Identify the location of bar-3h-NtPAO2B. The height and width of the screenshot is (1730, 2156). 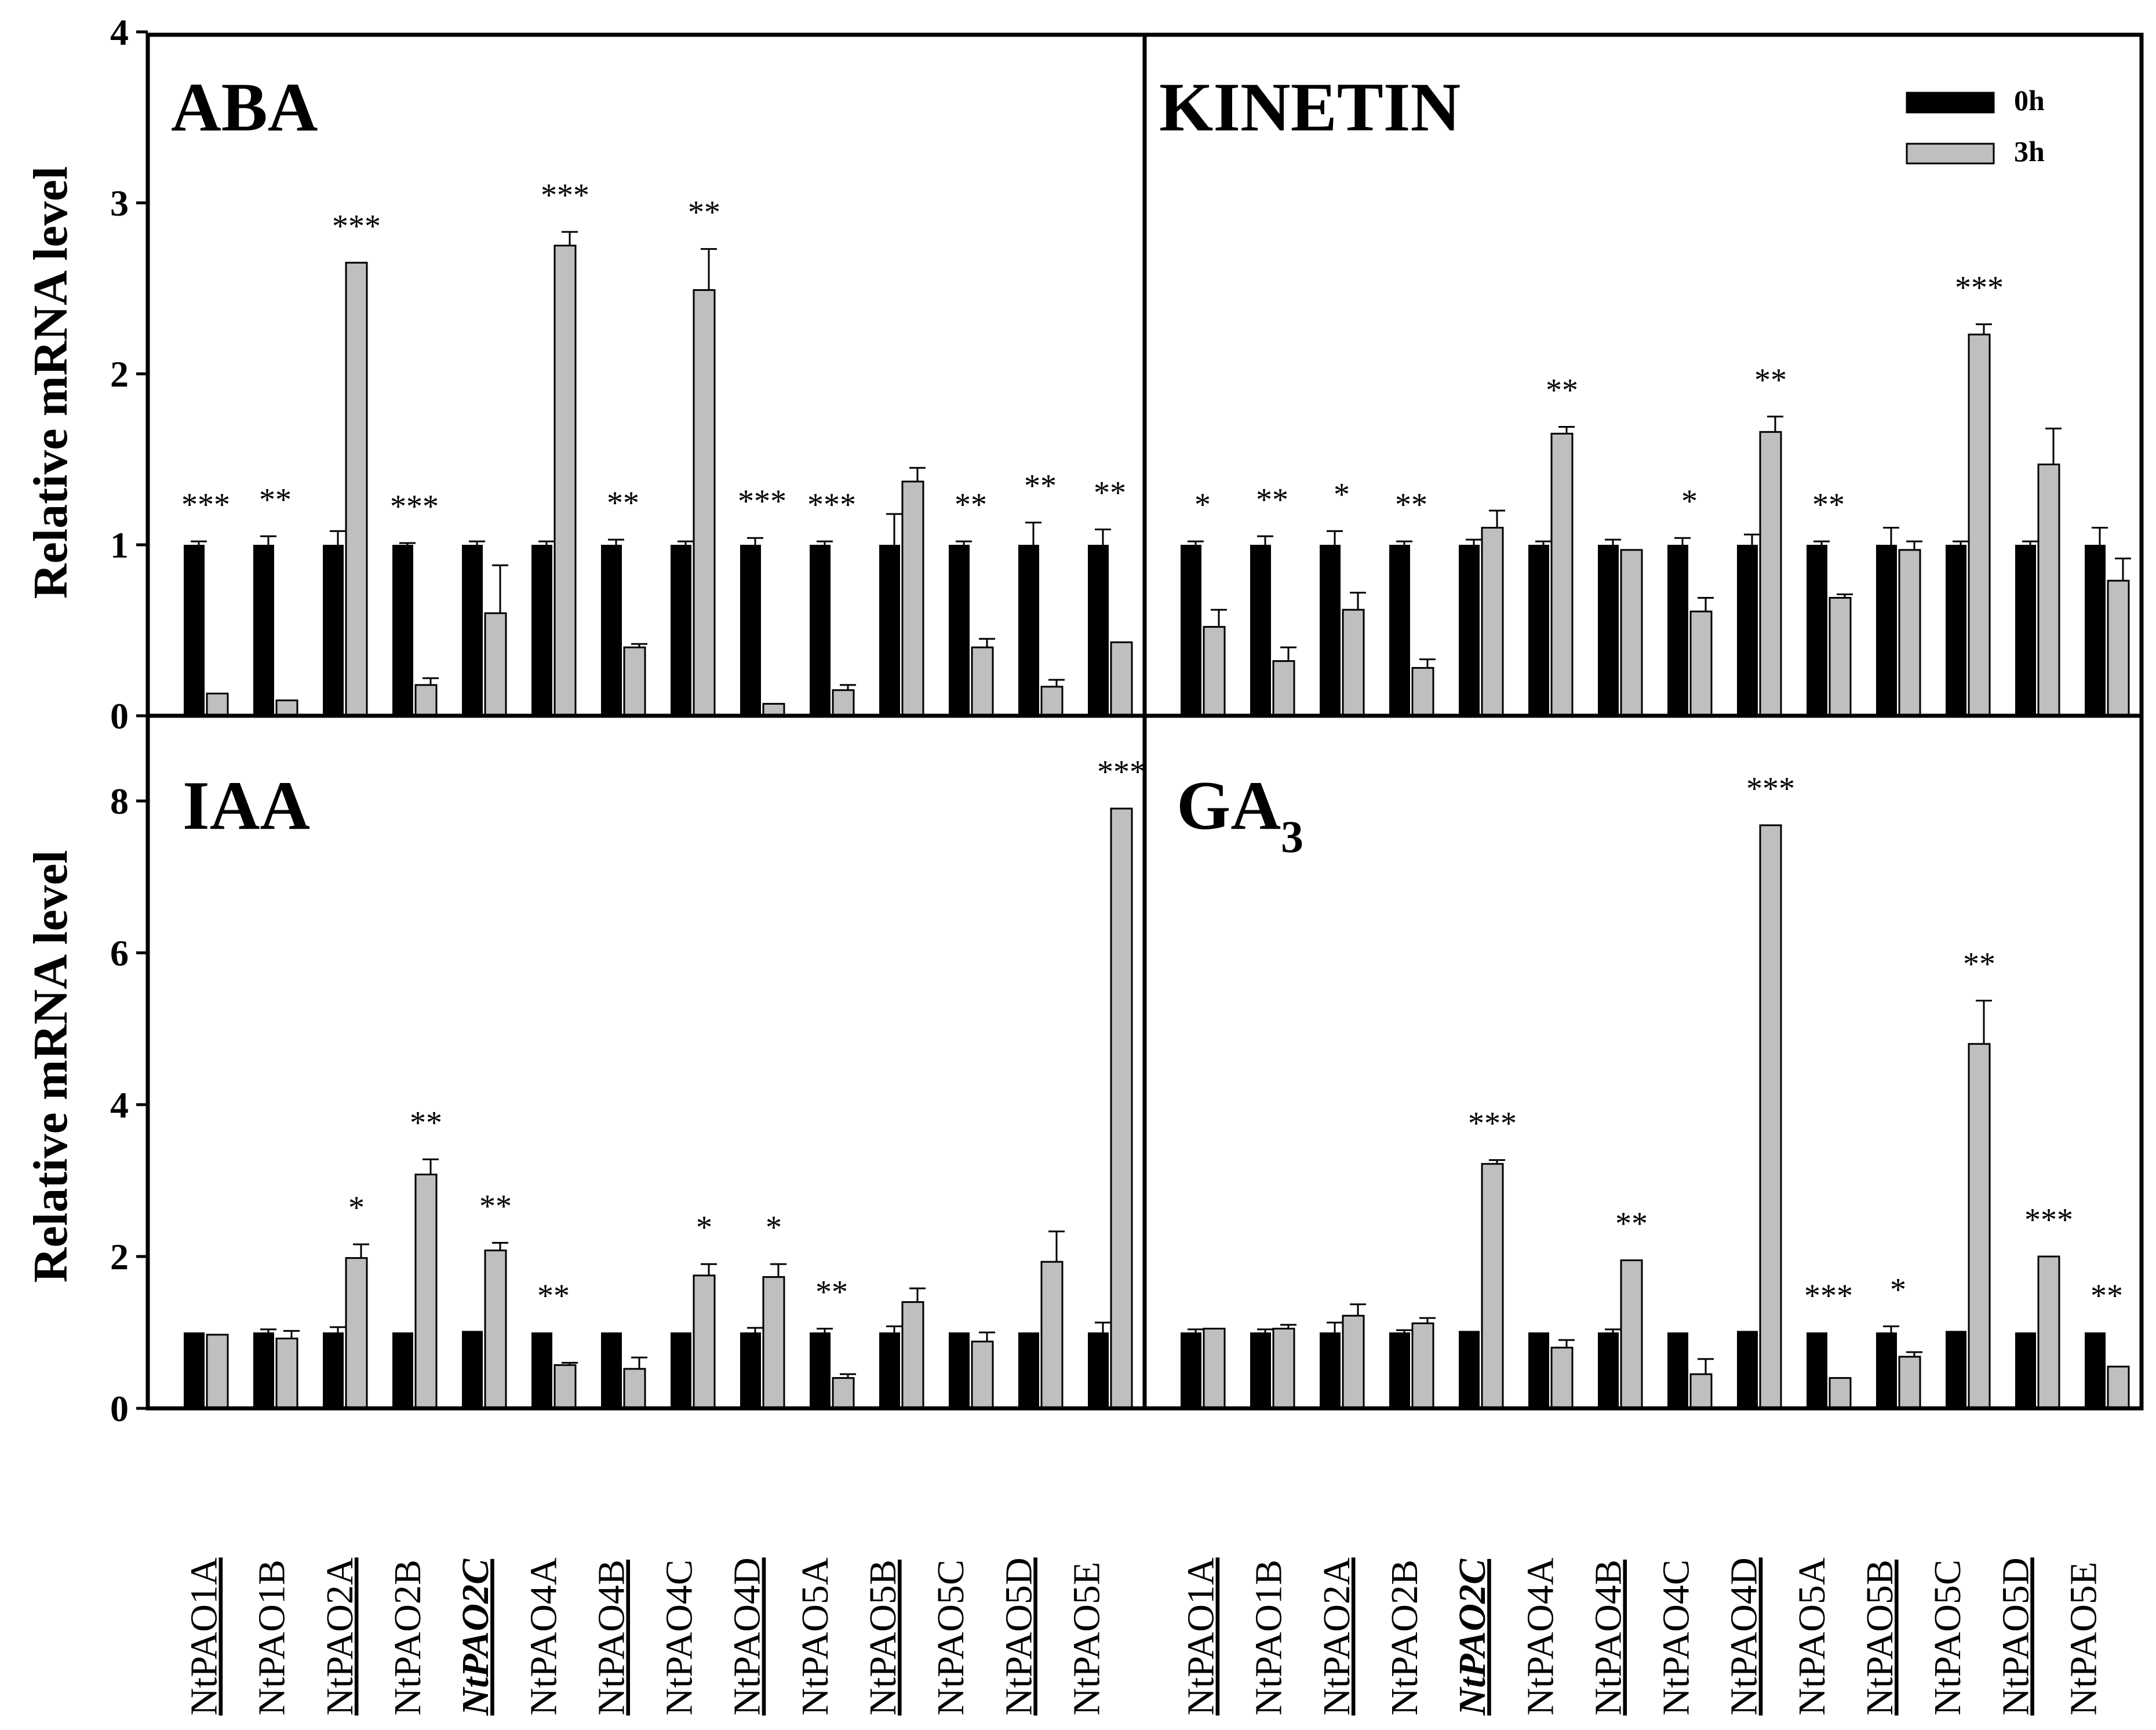
(1422, 1366).